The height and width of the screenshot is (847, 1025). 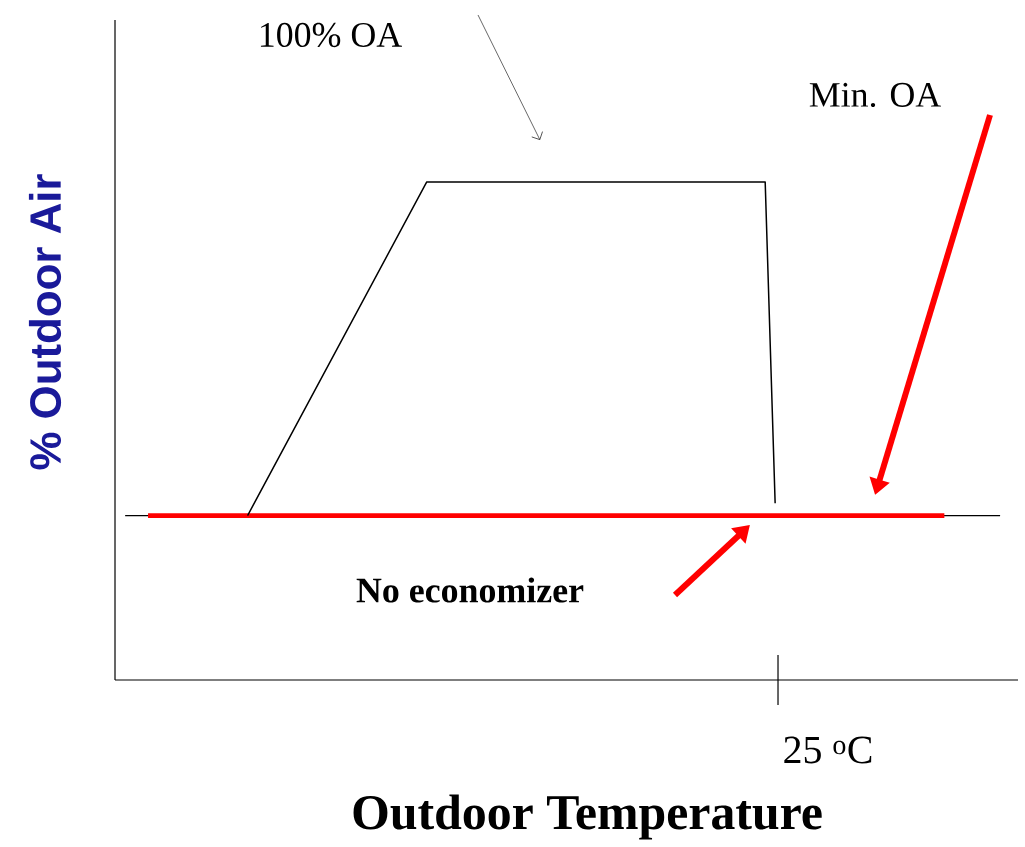 What do you see at coordinates (875, 95) in the screenshot?
I see `text: Min. OA` at bounding box center [875, 95].